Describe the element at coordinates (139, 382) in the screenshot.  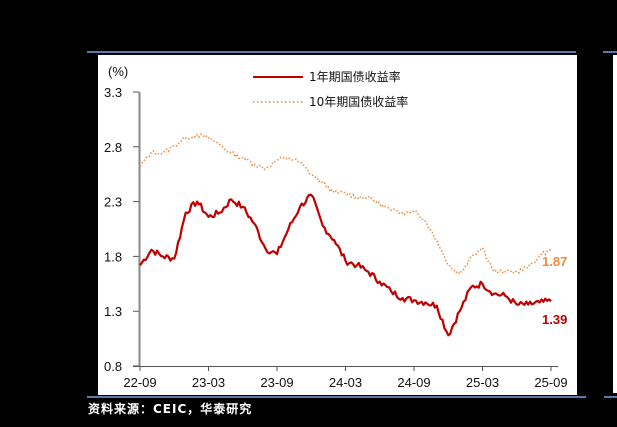
I see `x-tick-label: 22-09` at that location.